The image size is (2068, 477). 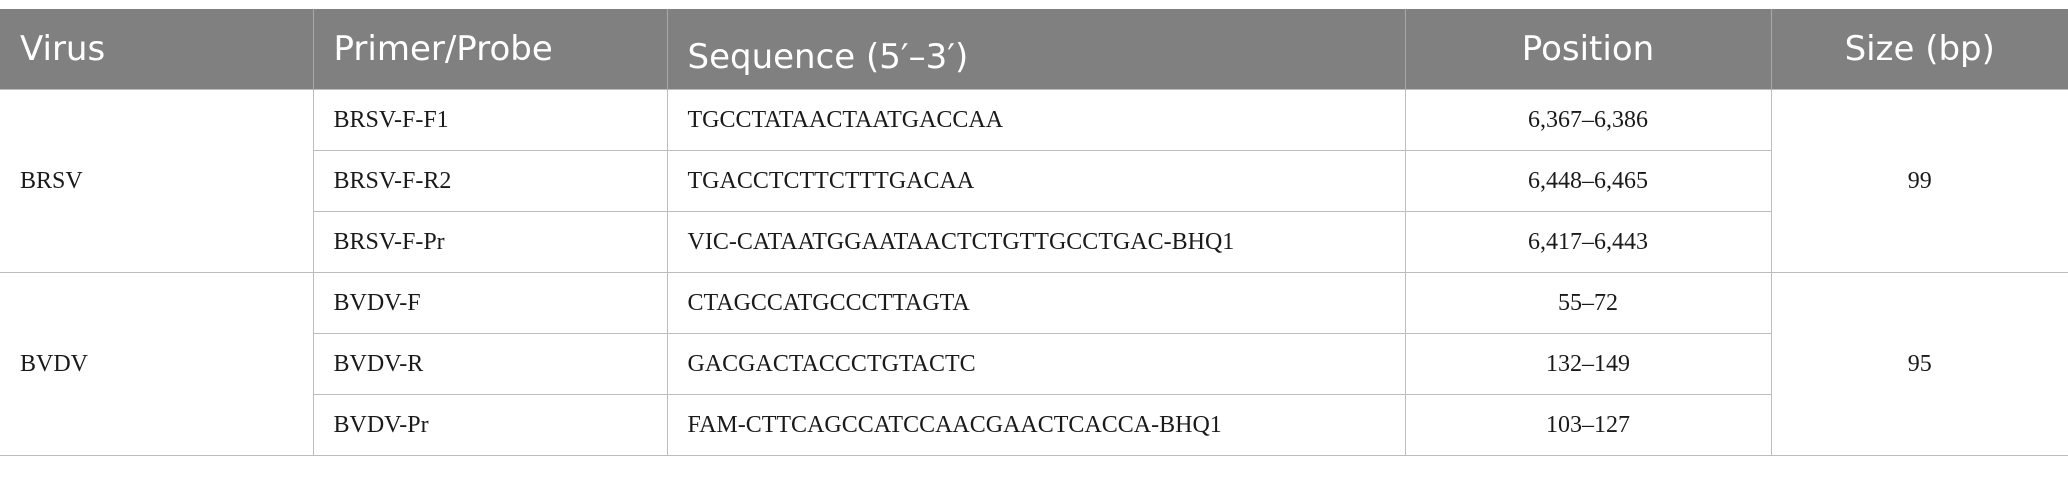 What do you see at coordinates (1588, 364) in the screenshot?
I see `position-cell: 132–149` at bounding box center [1588, 364].